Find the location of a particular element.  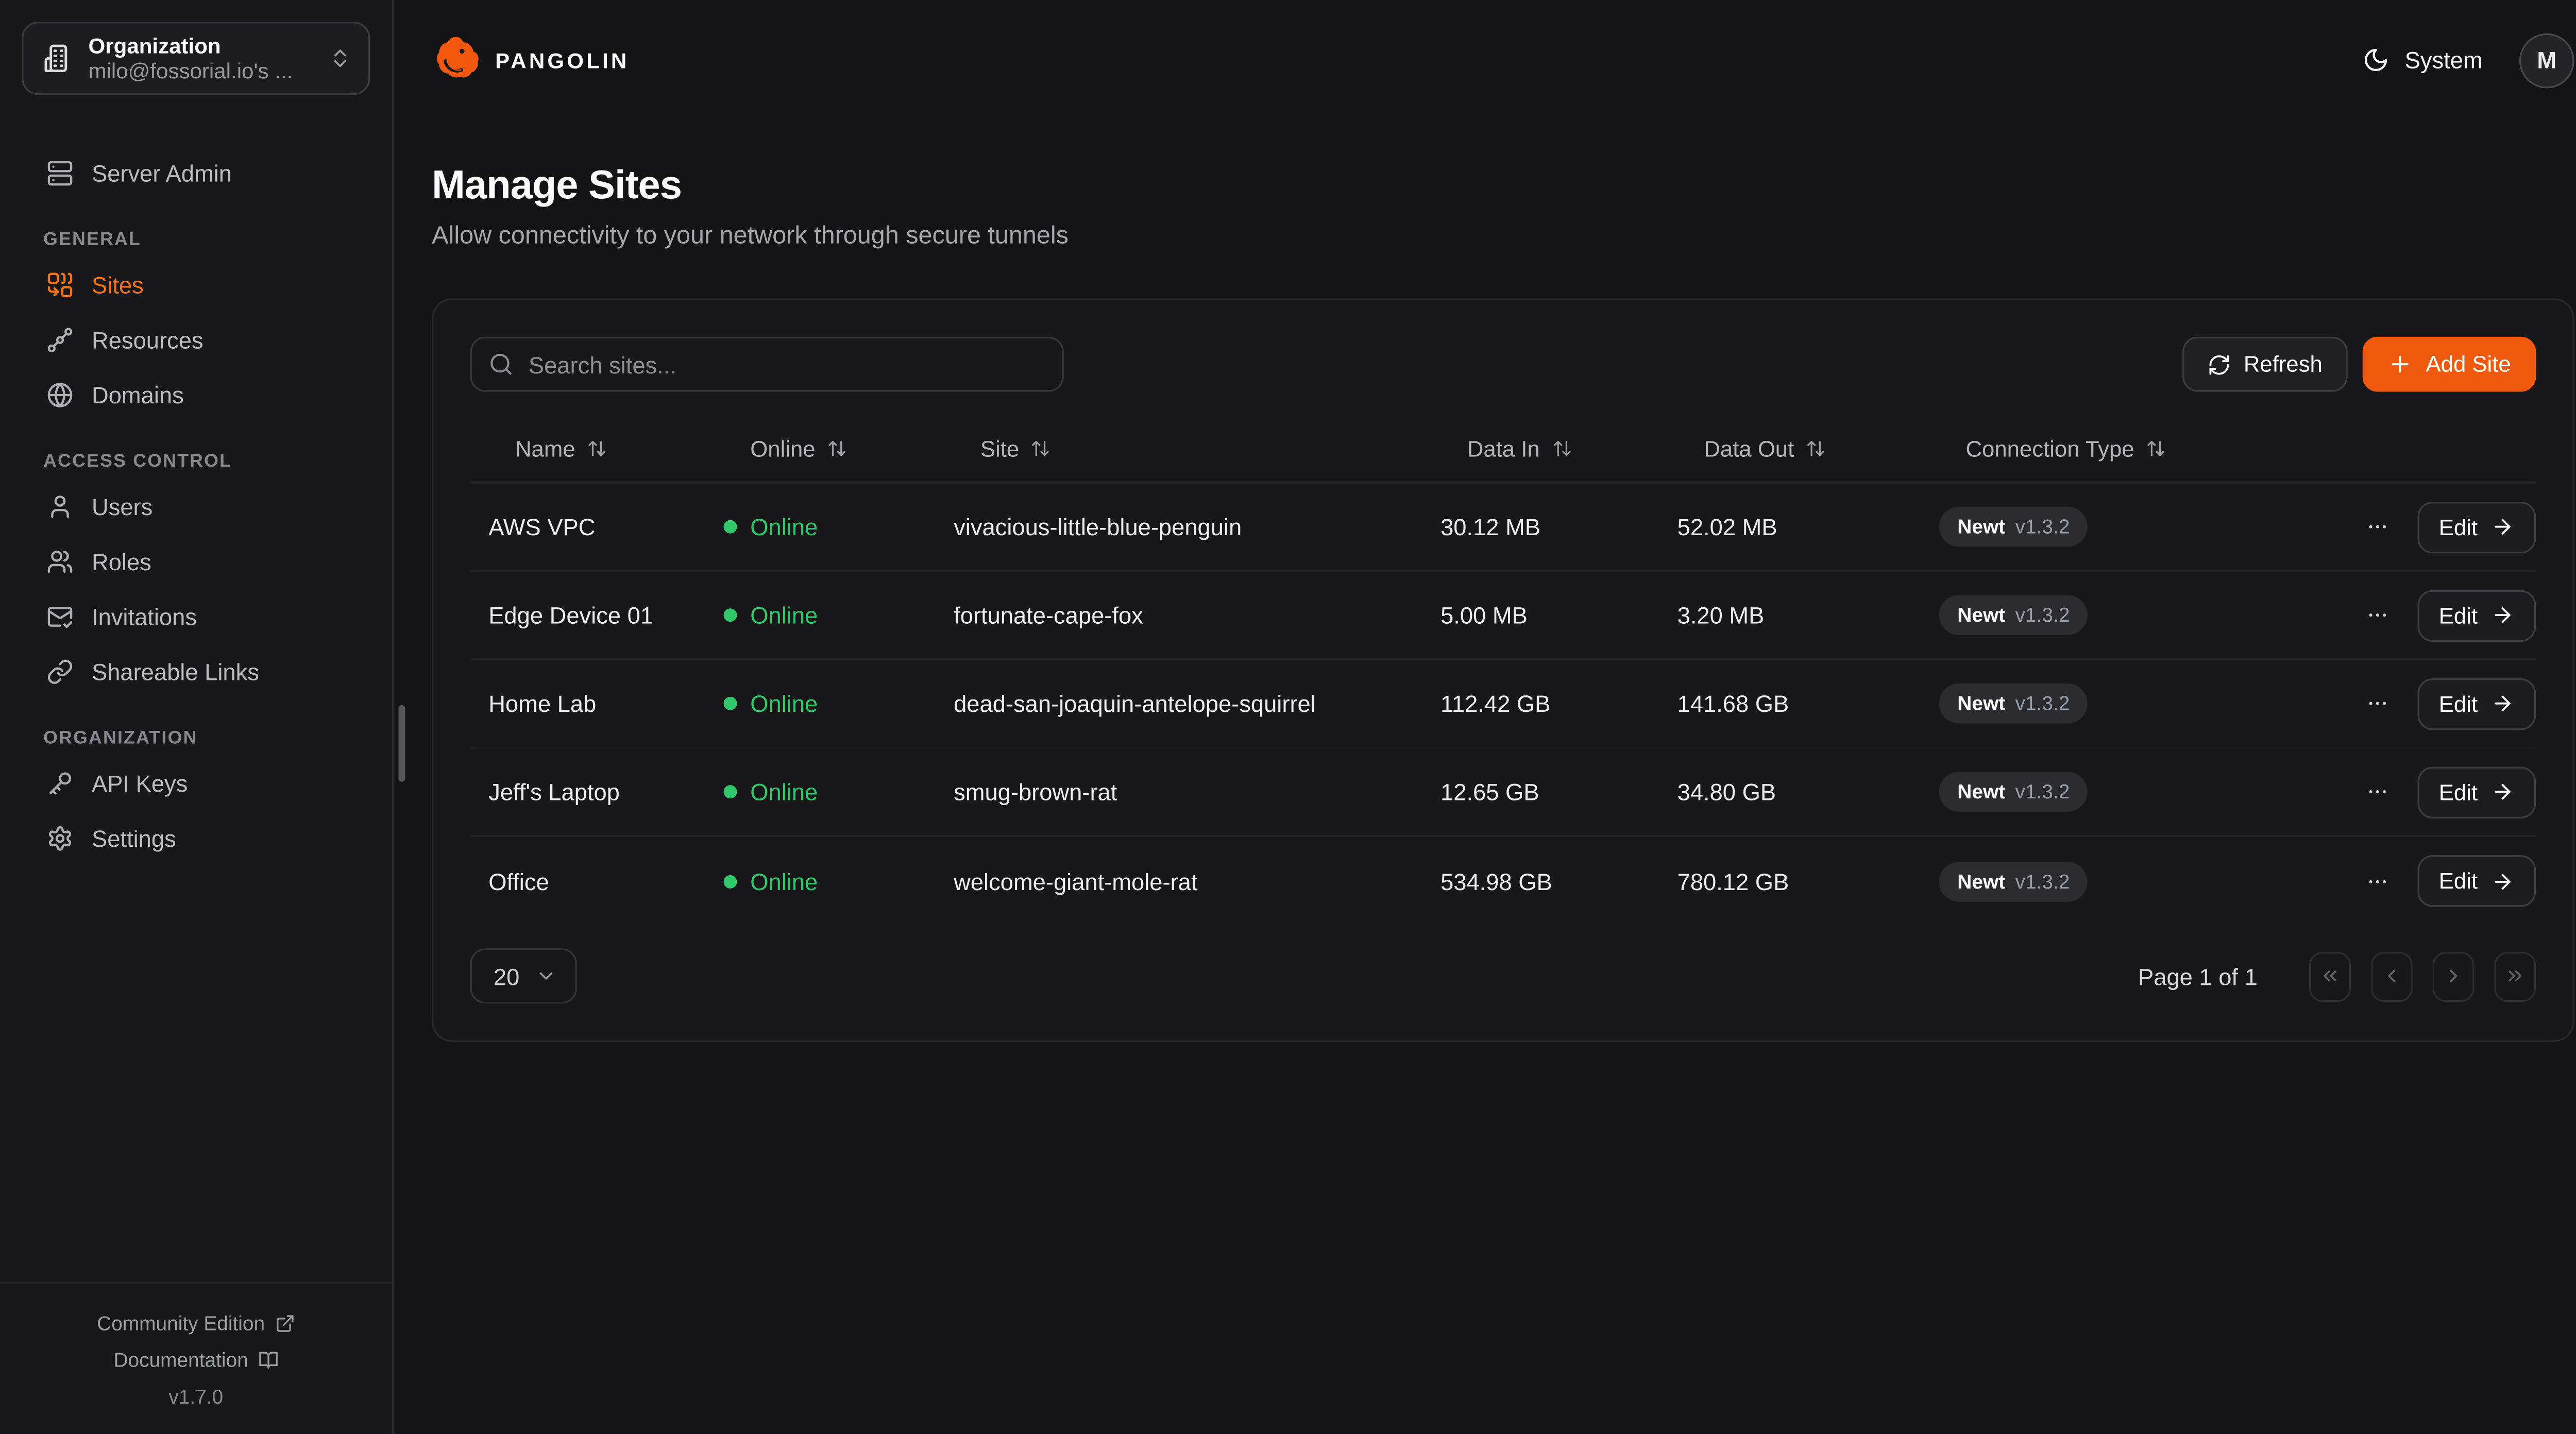

documentation-link: Documentation is located at coordinates (196, 1359).